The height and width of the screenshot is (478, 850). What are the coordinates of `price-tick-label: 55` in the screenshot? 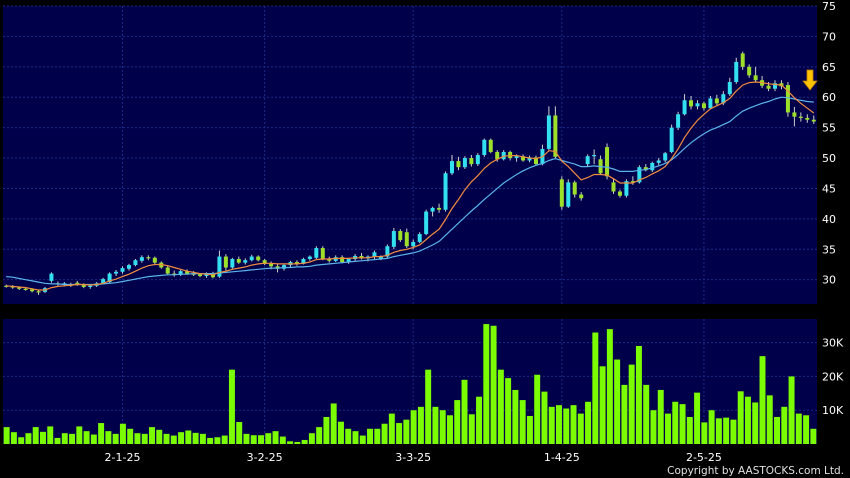 It's located at (829, 128).